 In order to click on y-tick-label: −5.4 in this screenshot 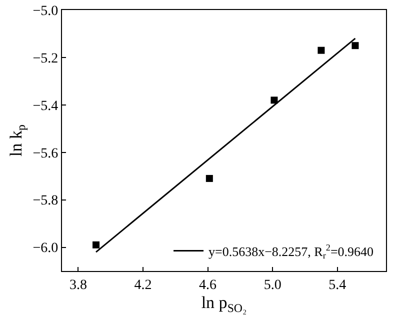, I will do `click(45, 106)`.